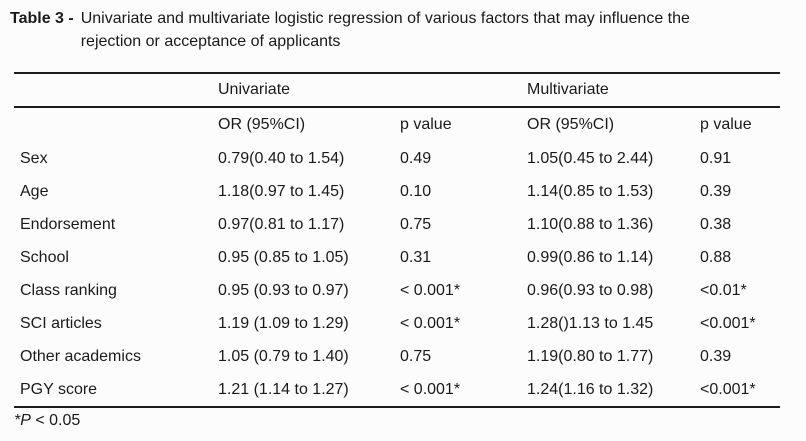  Describe the element at coordinates (59, 389) in the screenshot. I see `factor-cell: PGY score` at that location.